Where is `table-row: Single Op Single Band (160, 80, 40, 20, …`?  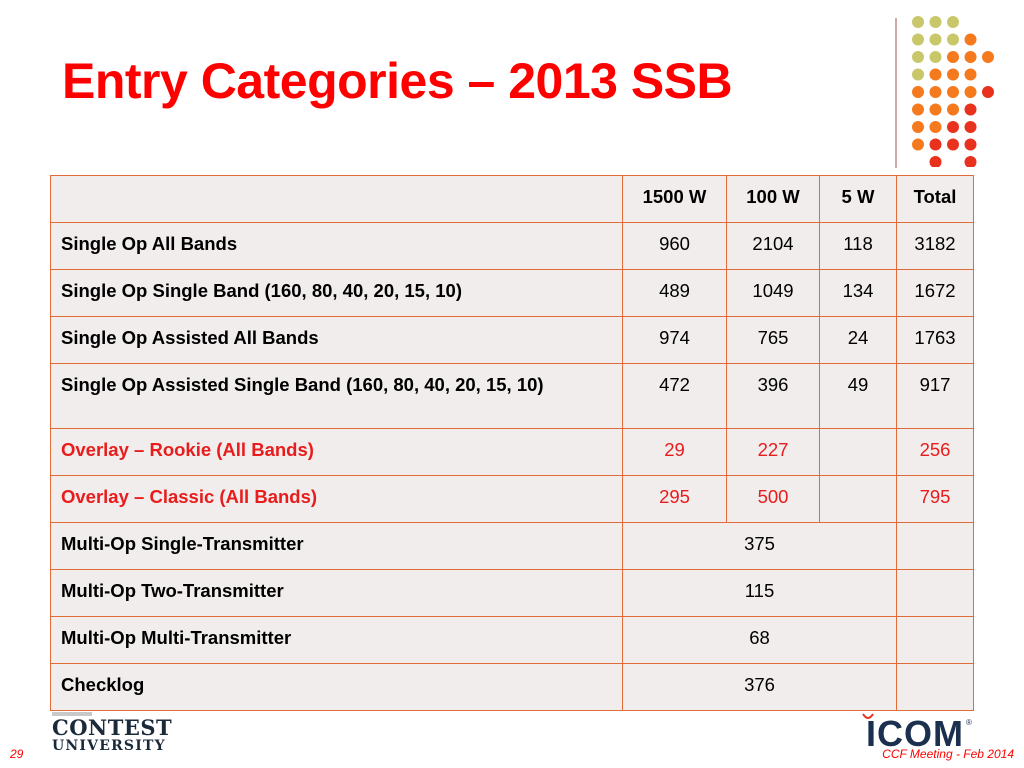
table-row: Single Op Single Band (160, 80, 40, 20, … is located at coordinates (512, 293).